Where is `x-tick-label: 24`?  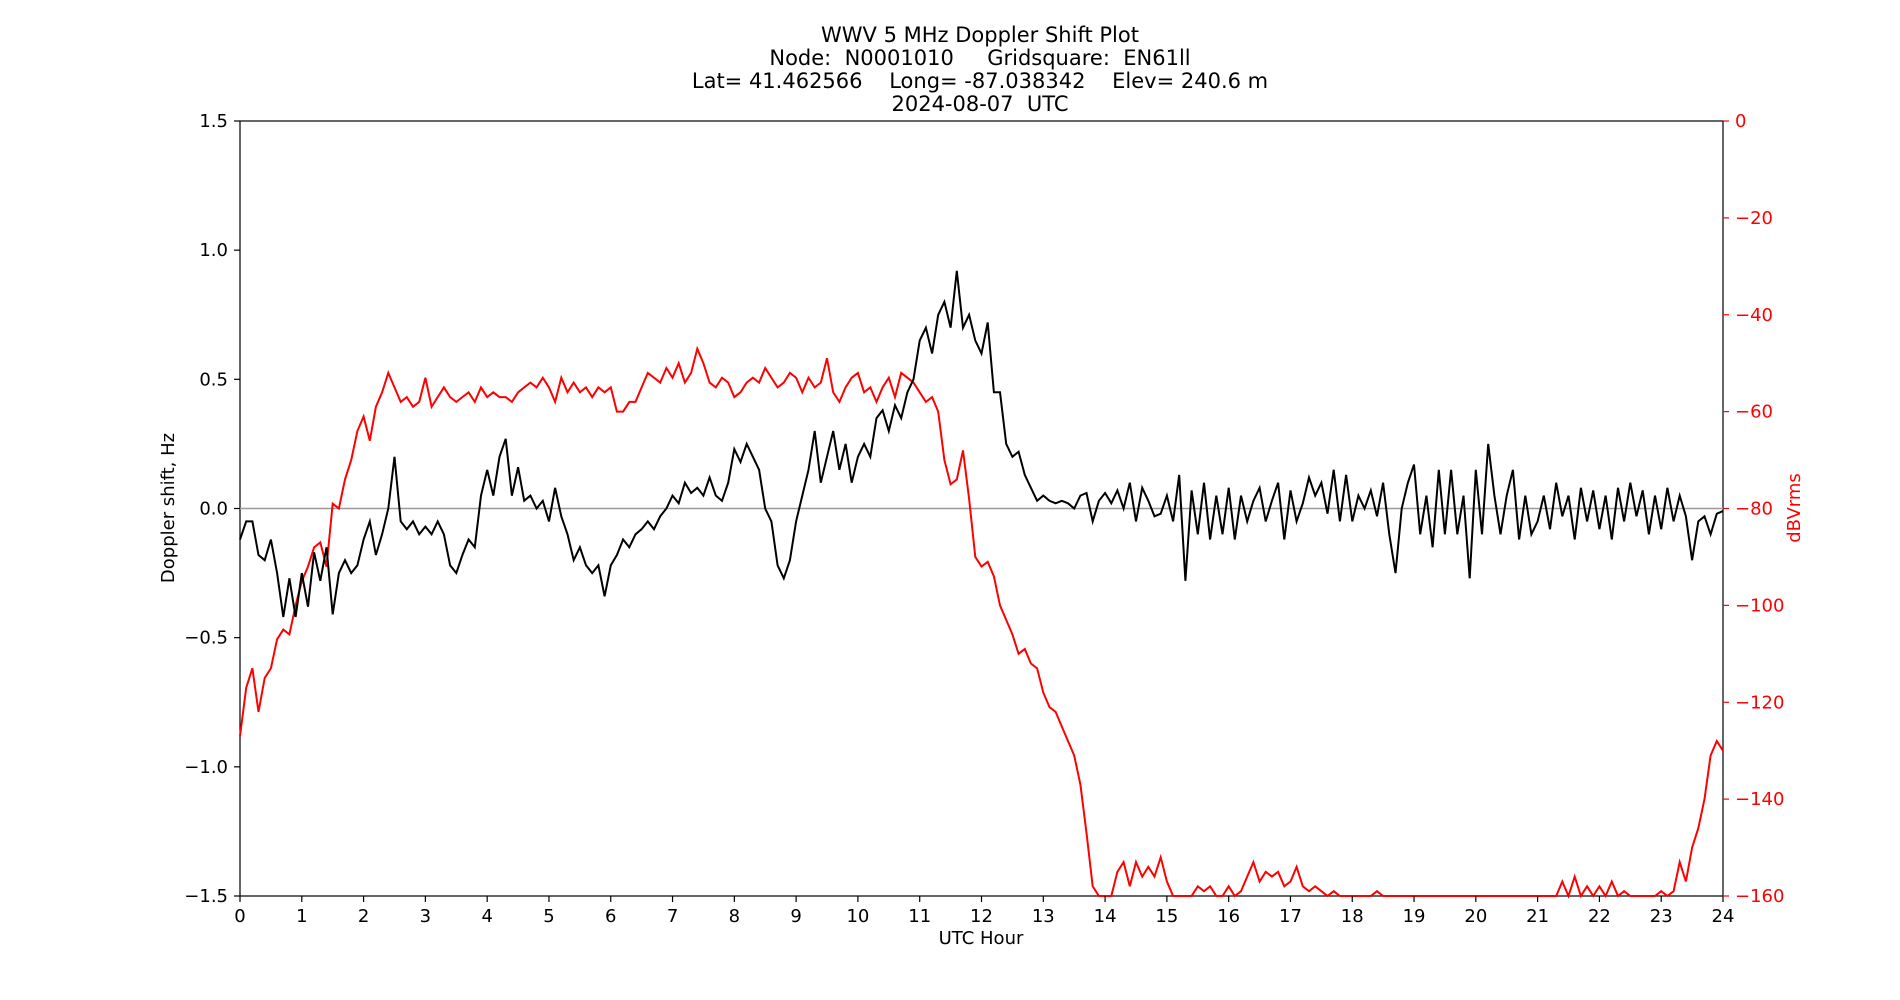 x-tick-label: 24 is located at coordinates (1723, 916).